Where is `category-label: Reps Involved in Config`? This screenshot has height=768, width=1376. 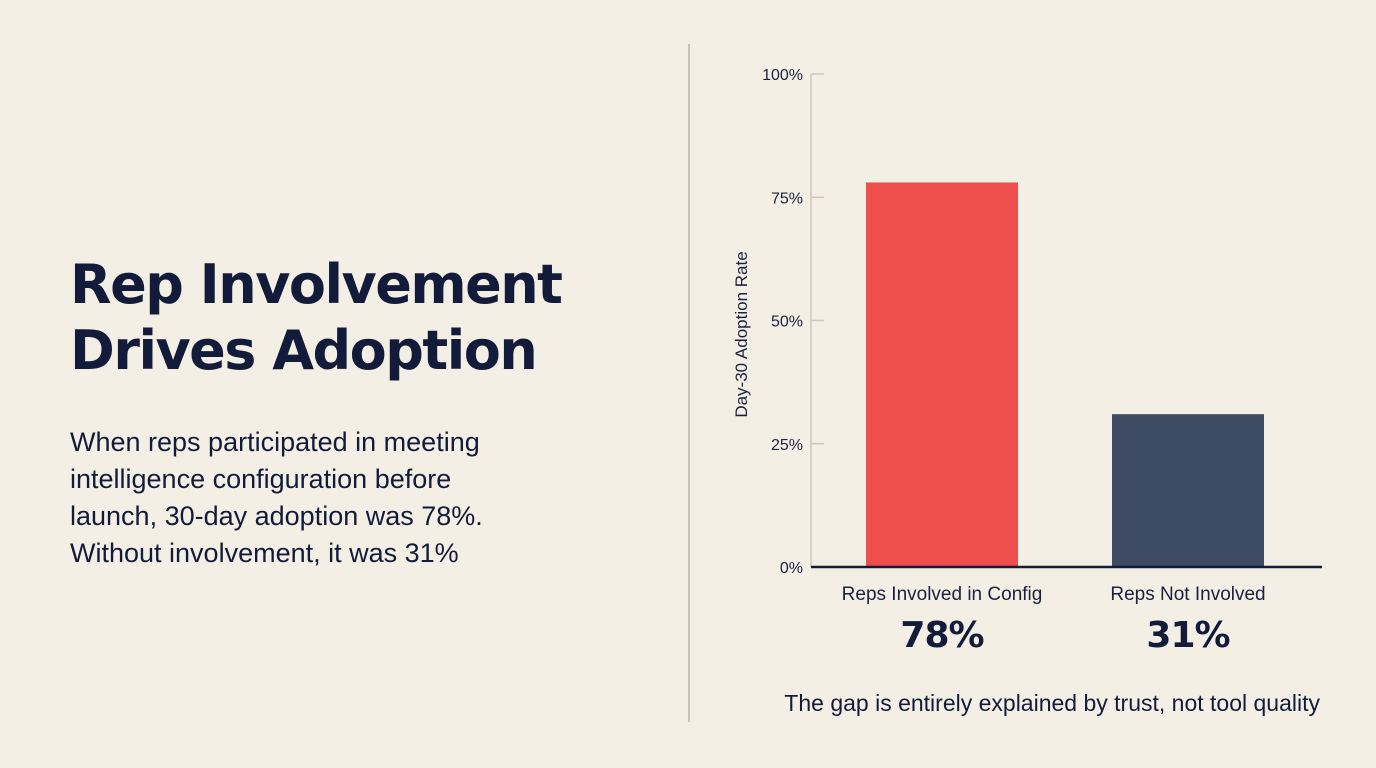 category-label: Reps Involved in Config is located at coordinates (942, 594).